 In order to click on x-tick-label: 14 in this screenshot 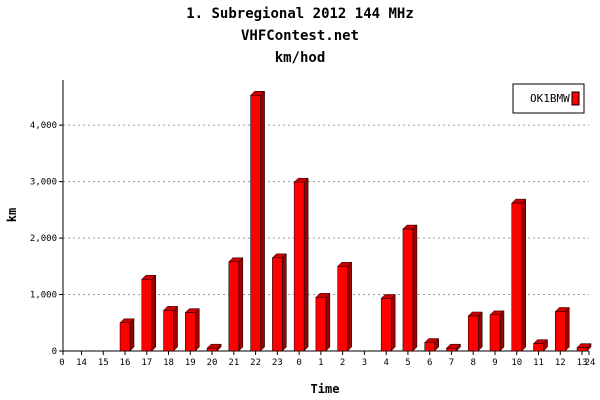, I will do `click(81, 363)`.